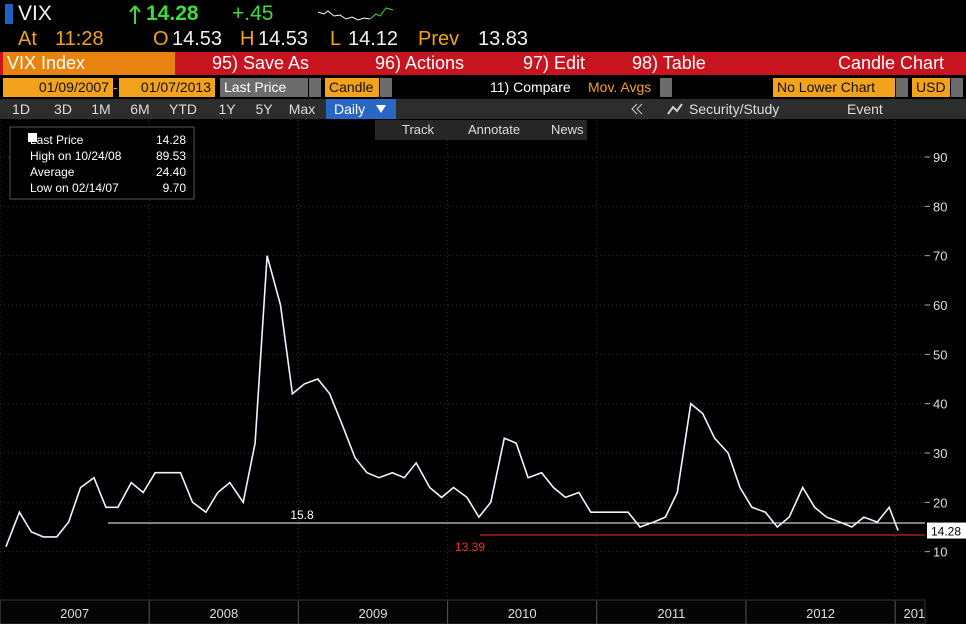 The image size is (966, 624). I want to click on y-tick-label: 70, so click(940, 256).